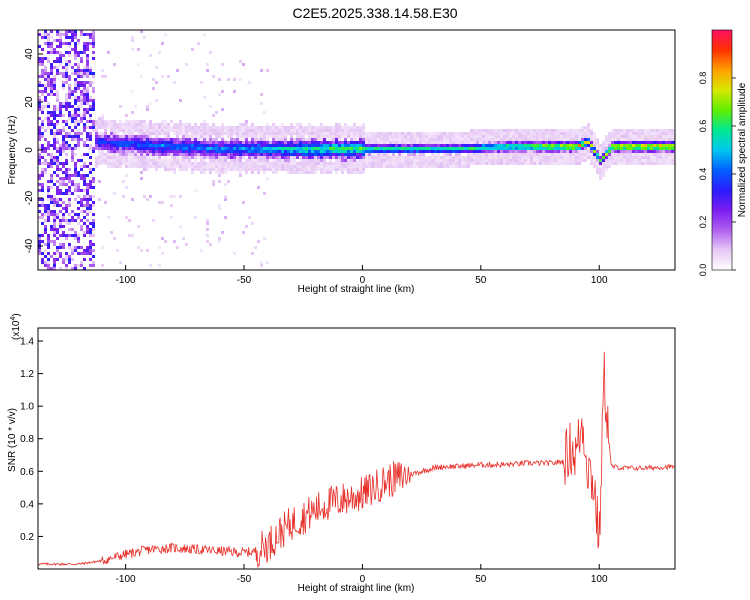 The height and width of the screenshot is (600, 750). What do you see at coordinates (29, 150) in the screenshot?
I see `y-tick-label: 0` at bounding box center [29, 150].